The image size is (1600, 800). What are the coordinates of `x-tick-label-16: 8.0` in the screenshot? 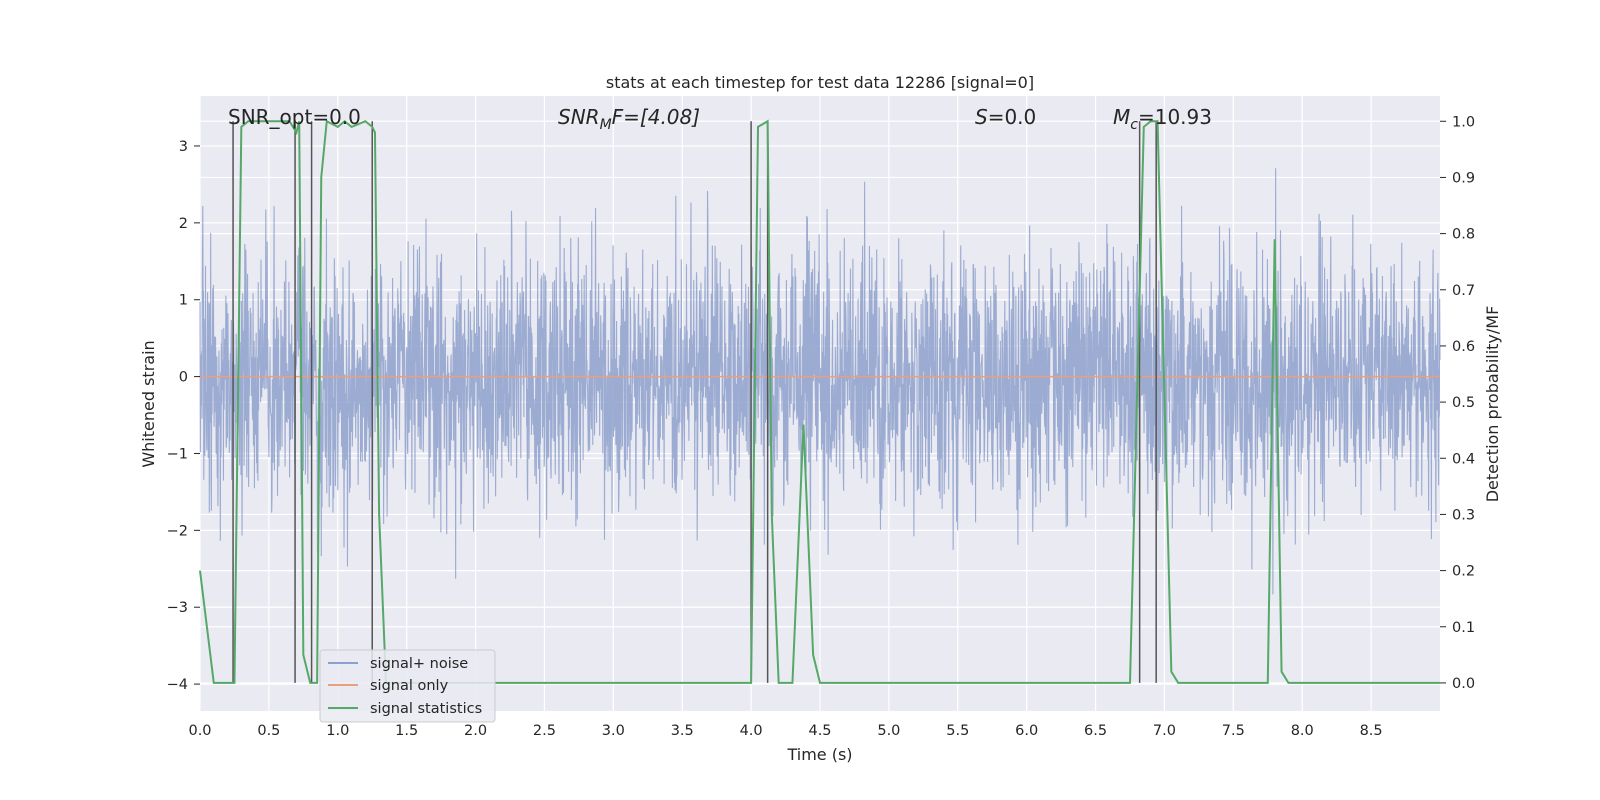 It's located at (1302, 731).